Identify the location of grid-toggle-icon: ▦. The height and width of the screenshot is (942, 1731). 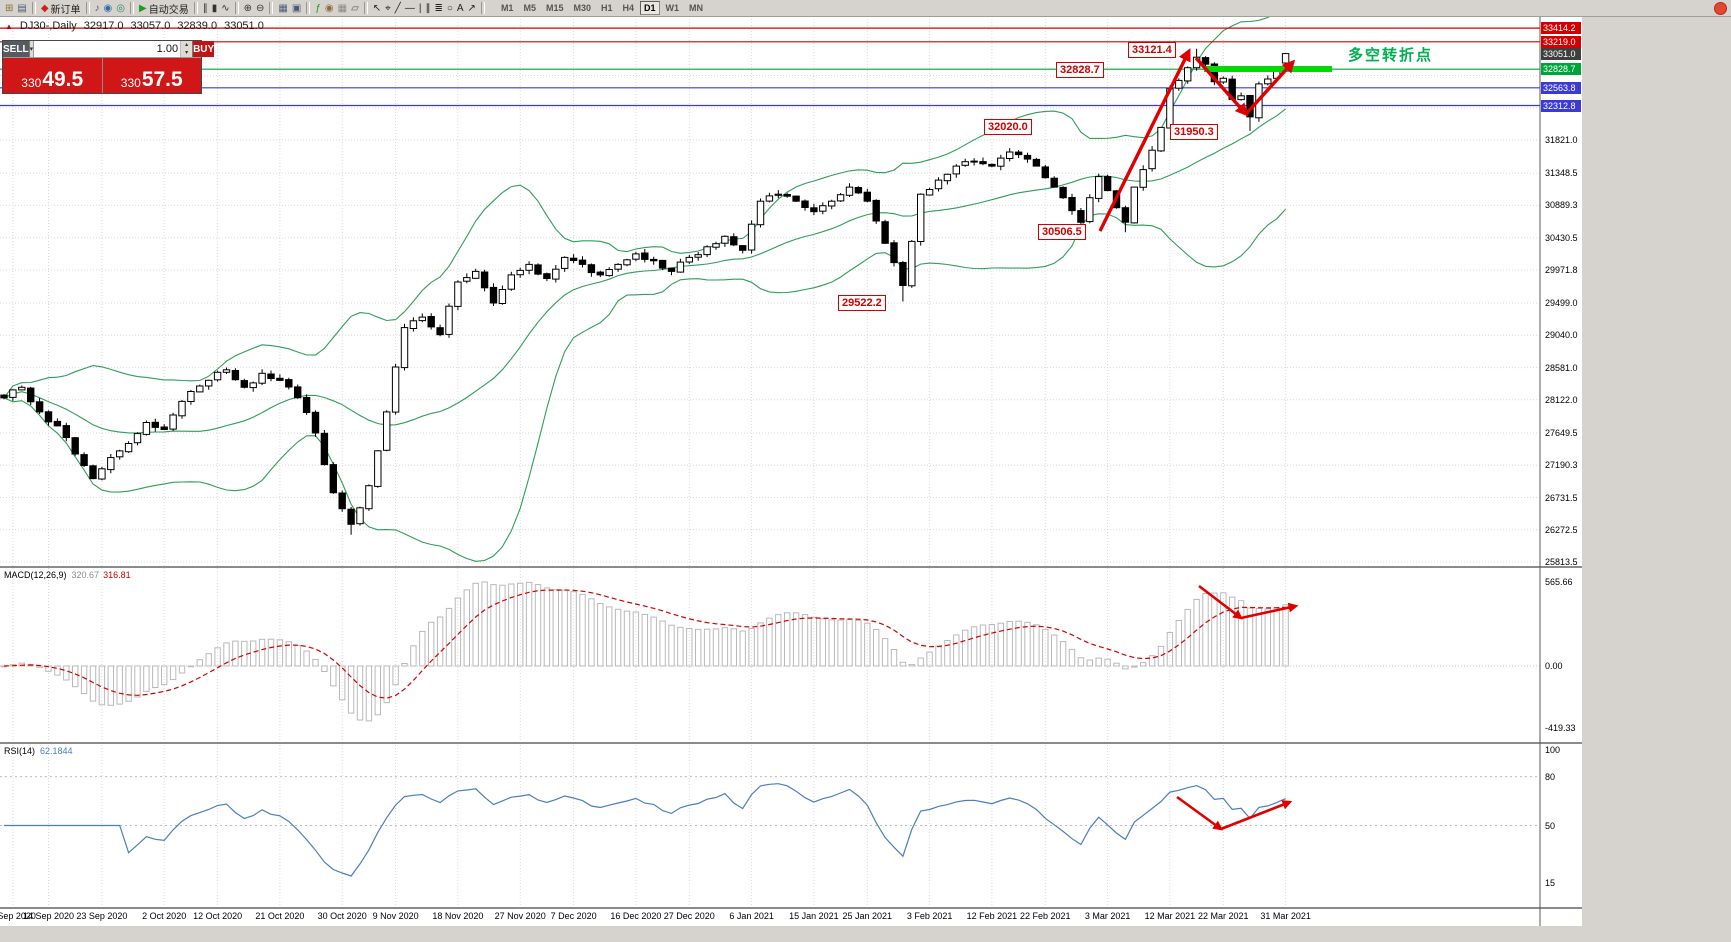
(342, 8).